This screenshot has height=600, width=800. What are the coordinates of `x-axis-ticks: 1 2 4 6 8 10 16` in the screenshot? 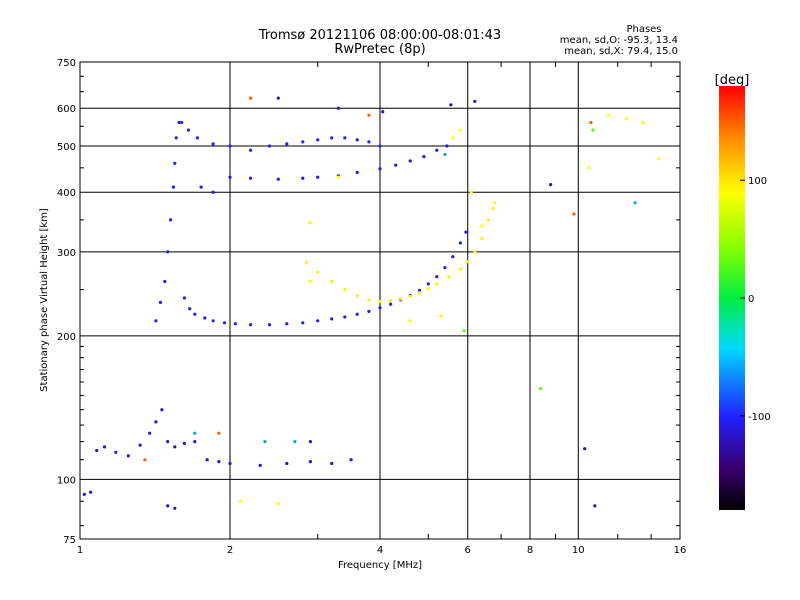 It's located at (382, 550).